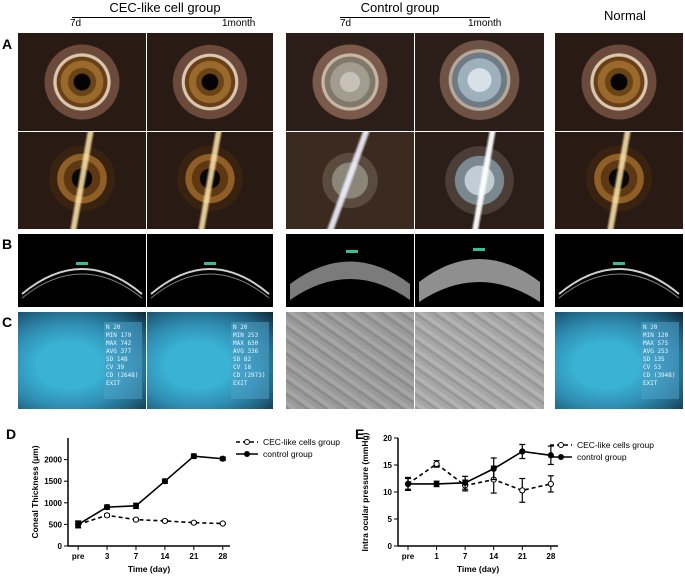 Image resolution: width=685 pixels, height=576 pixels. I want to click on chart-d-series-cec-line, so click(150, 520).